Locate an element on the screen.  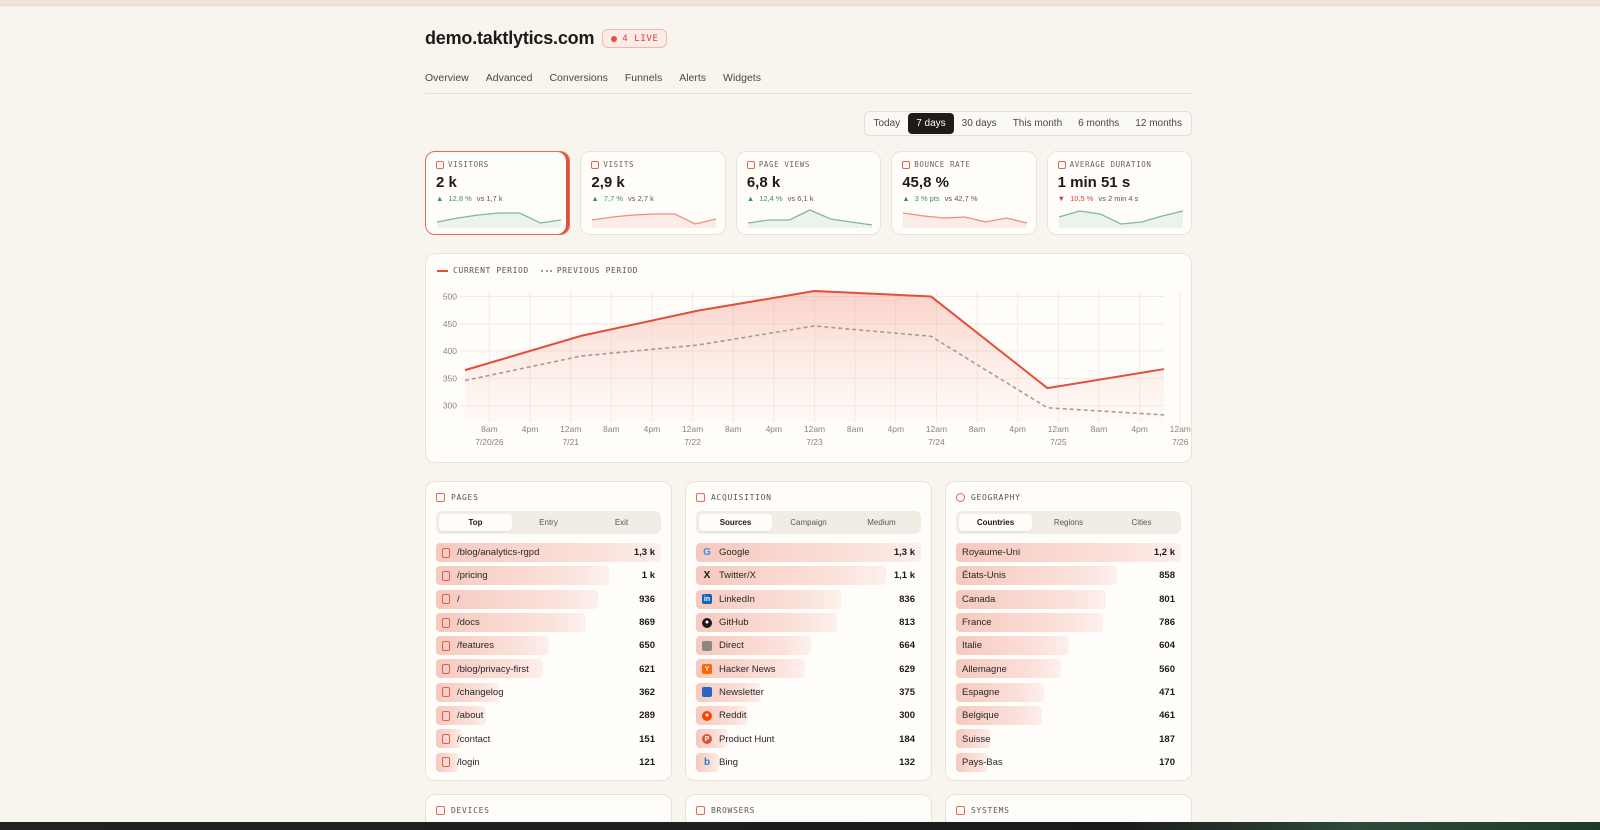
tab-top: Top is located at coordinates (475, 522).